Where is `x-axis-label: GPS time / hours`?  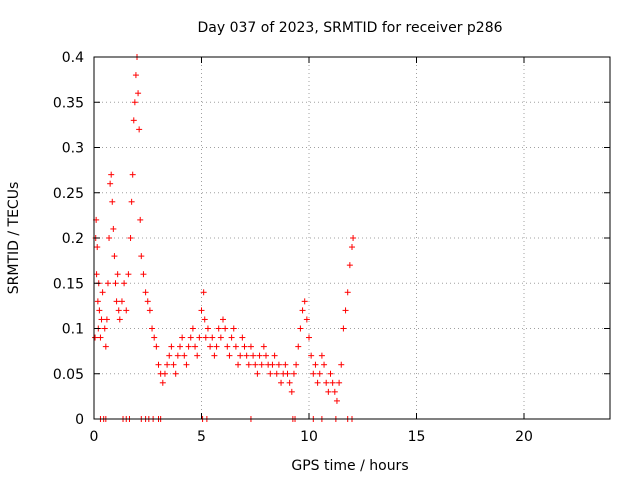
x-axis-label: GPS time / hours is located at coordinates (349, 466).